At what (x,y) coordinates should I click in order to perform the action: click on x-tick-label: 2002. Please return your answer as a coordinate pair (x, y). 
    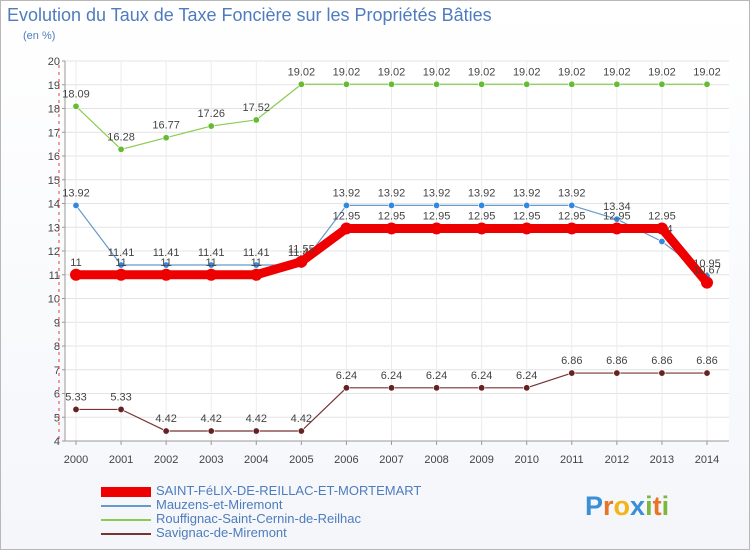
    Looking at the image, I should click on (166, 460).